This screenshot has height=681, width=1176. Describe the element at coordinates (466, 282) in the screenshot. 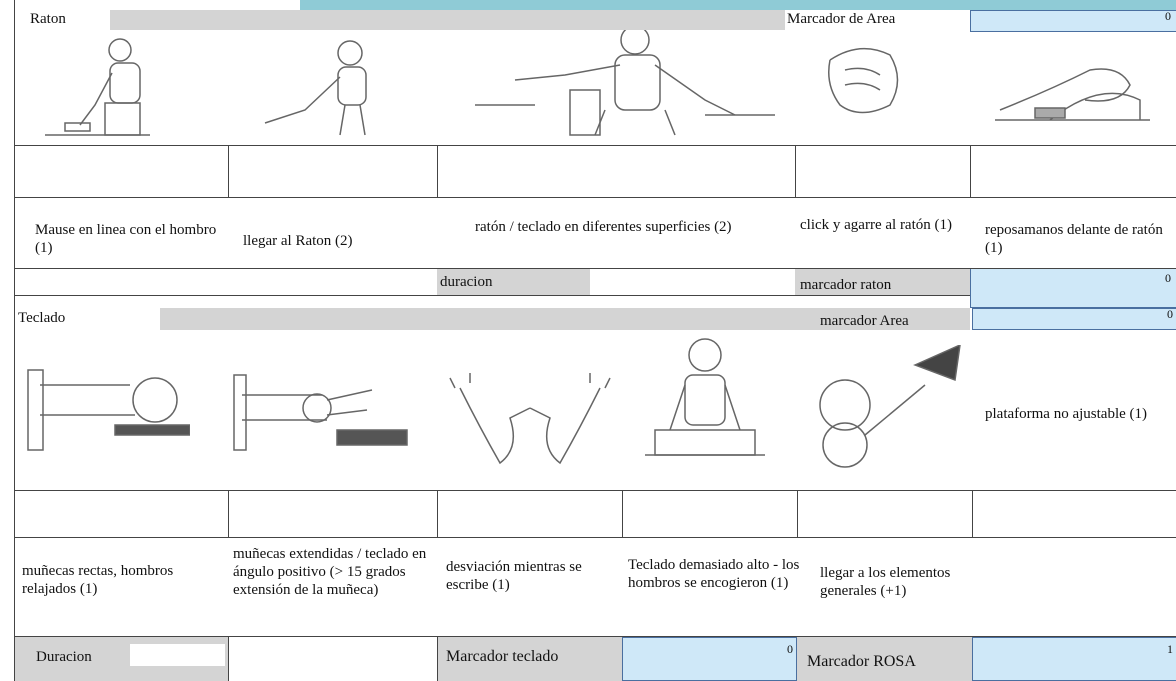

I see `duration-label: duracion` at that location.